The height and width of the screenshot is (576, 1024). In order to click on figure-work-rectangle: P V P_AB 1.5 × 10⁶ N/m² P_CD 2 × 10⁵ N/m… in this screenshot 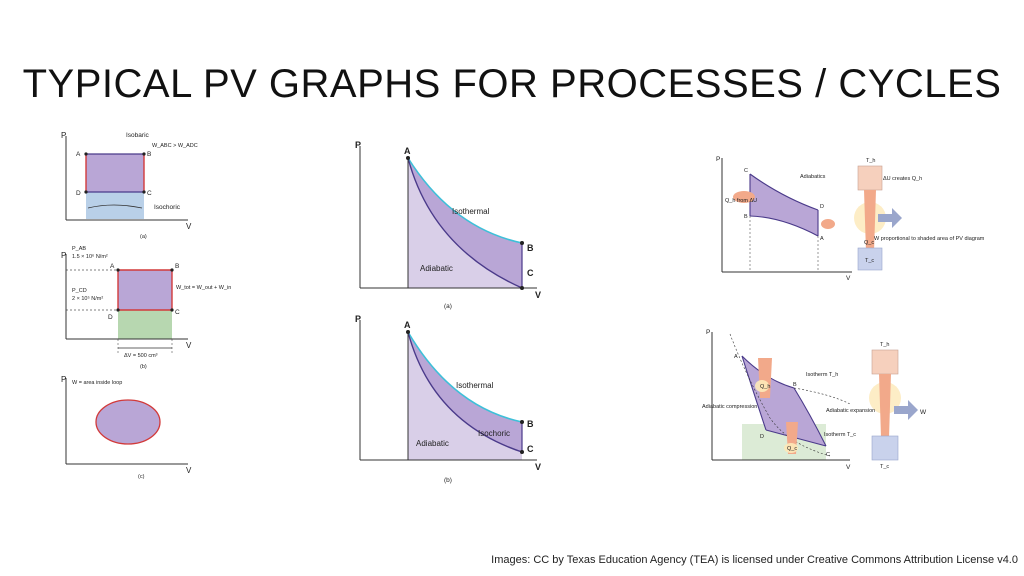, I will do `click(144, 308)`.